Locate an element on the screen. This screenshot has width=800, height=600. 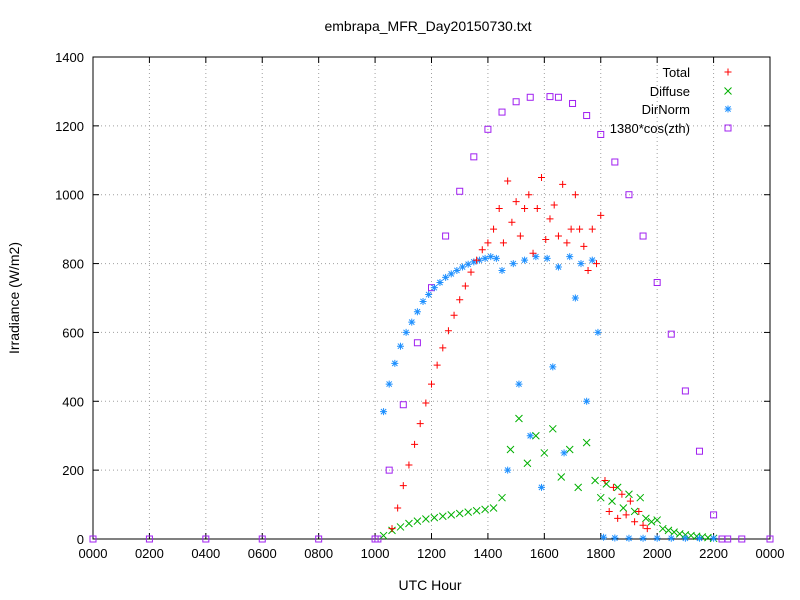
legend-label-total: Total is located at coordinates (677, 72).